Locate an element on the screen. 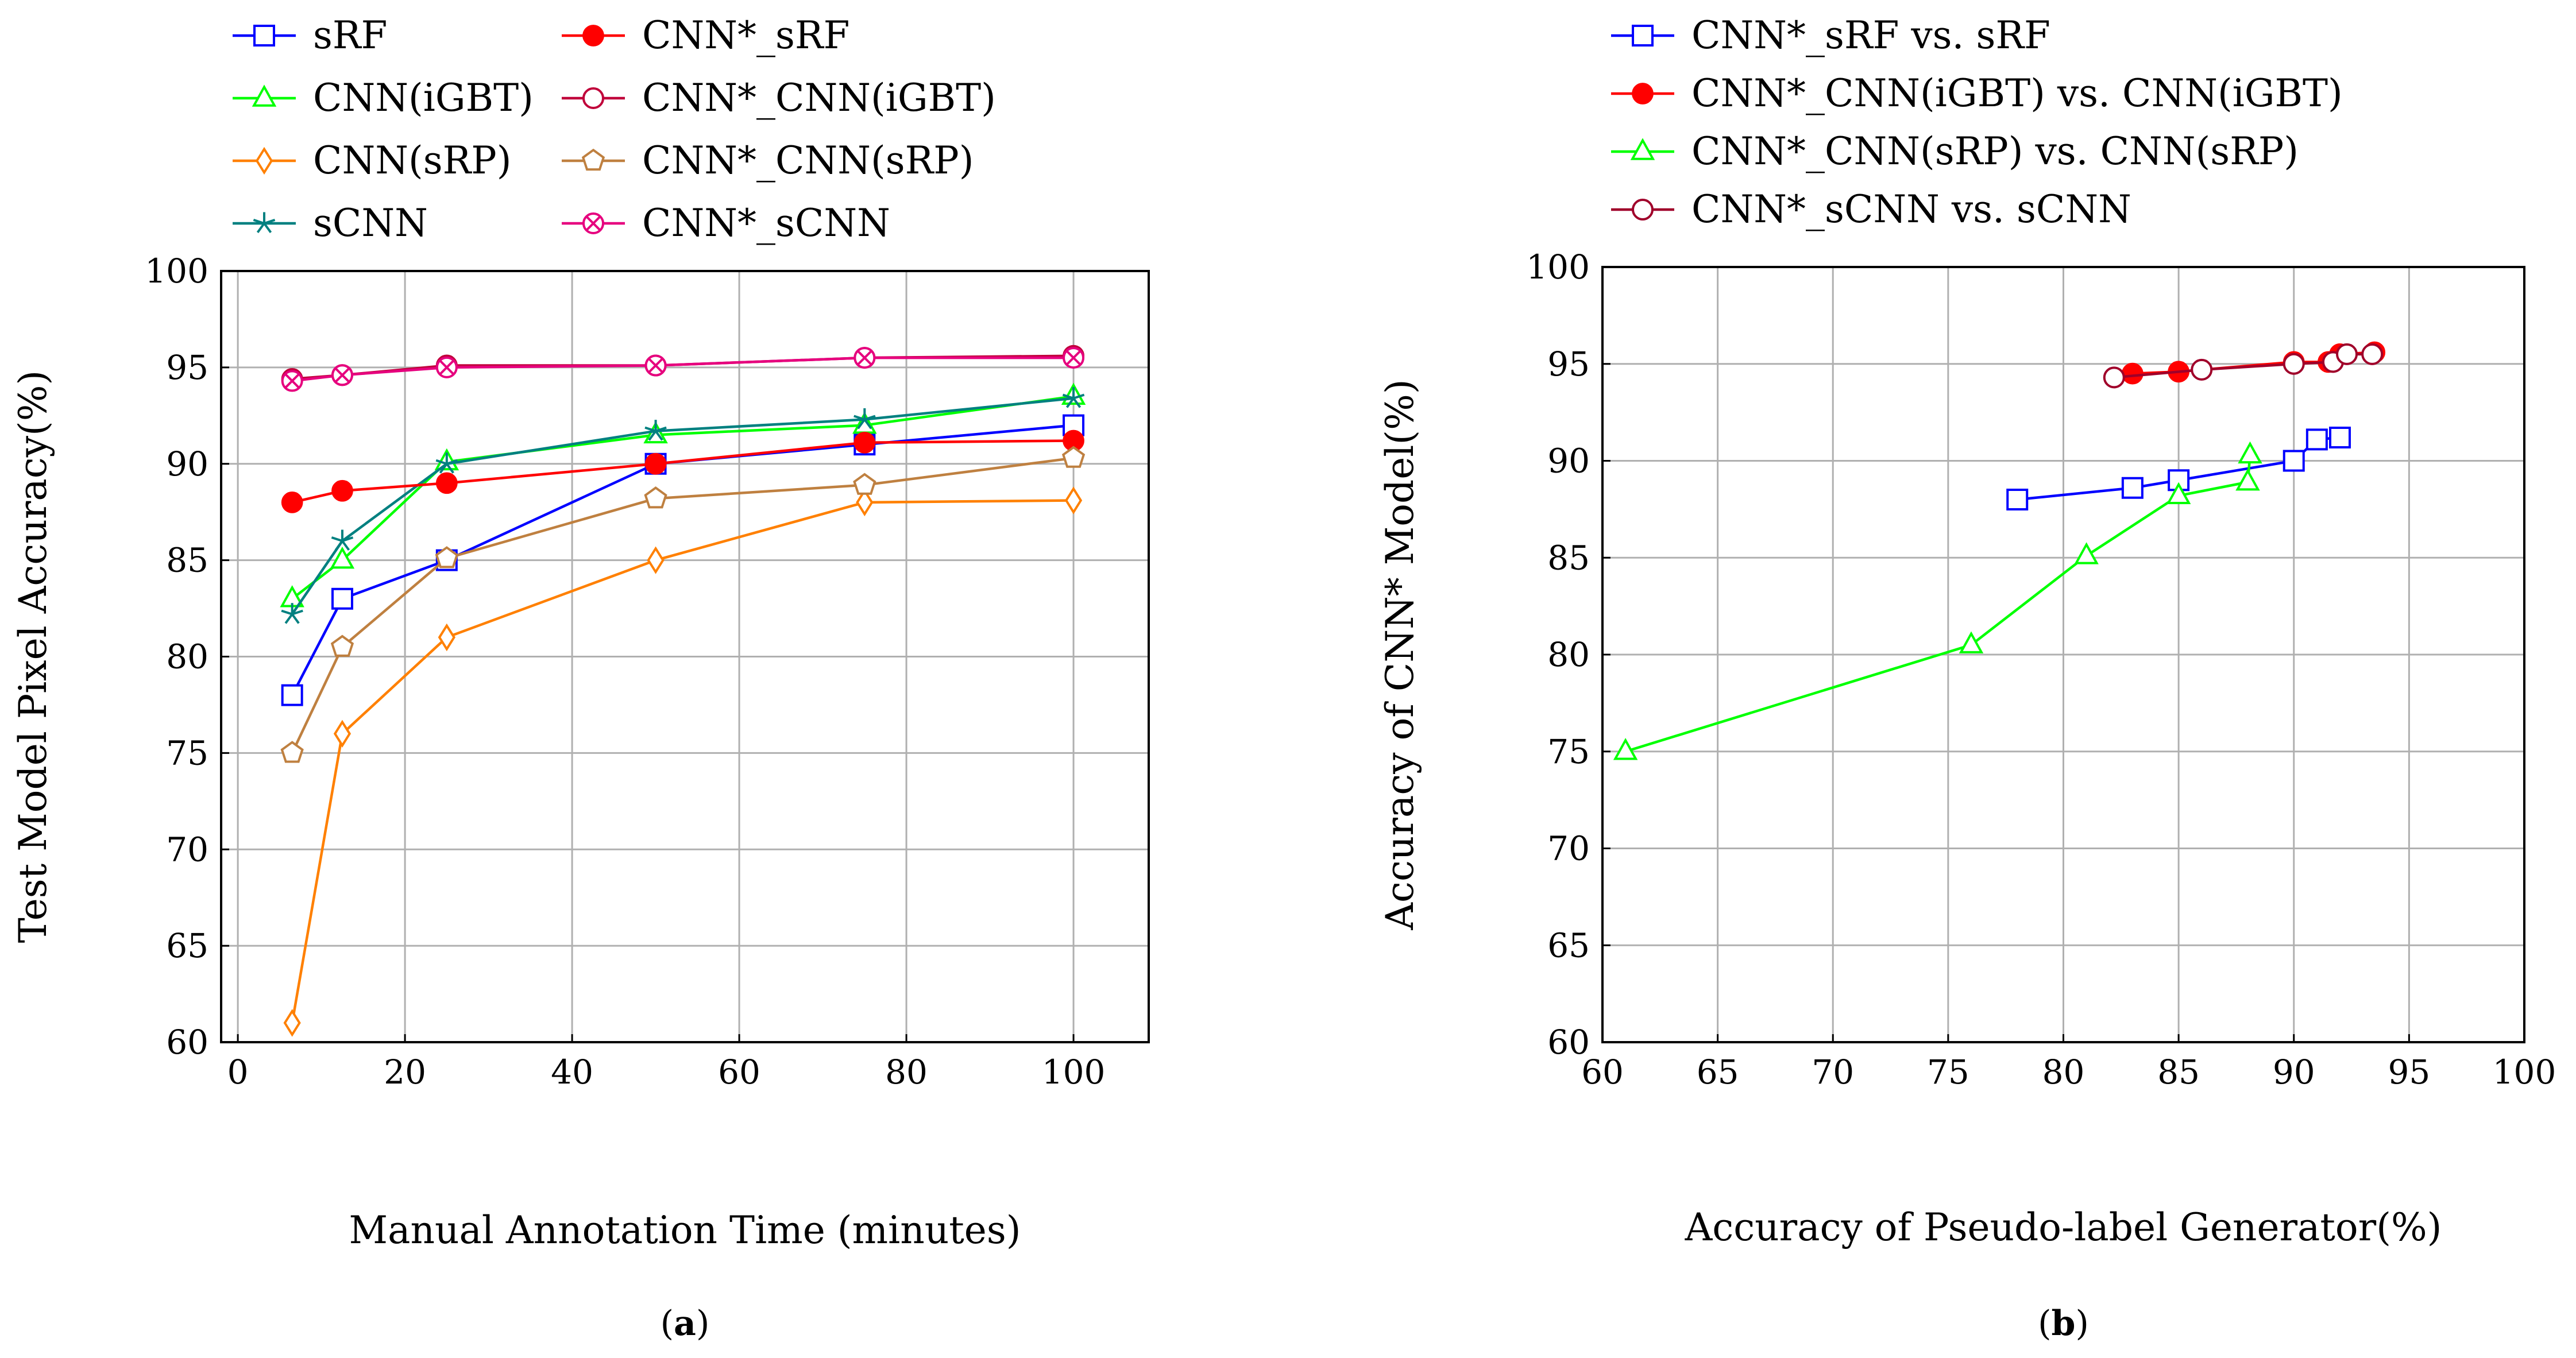  legend-item: CNN(iGBT) is located at coordinates (383, 98).